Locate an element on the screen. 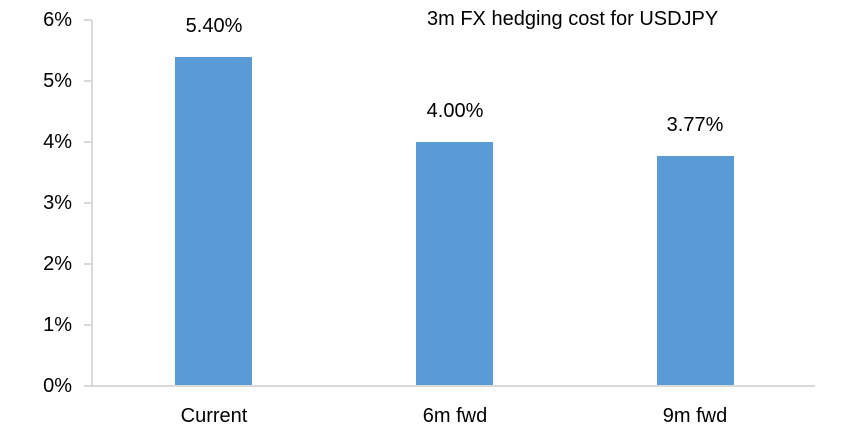 This screenshot has height=441, width=852. bar-data-label: 5.40% is located at coordinates (214, 26).